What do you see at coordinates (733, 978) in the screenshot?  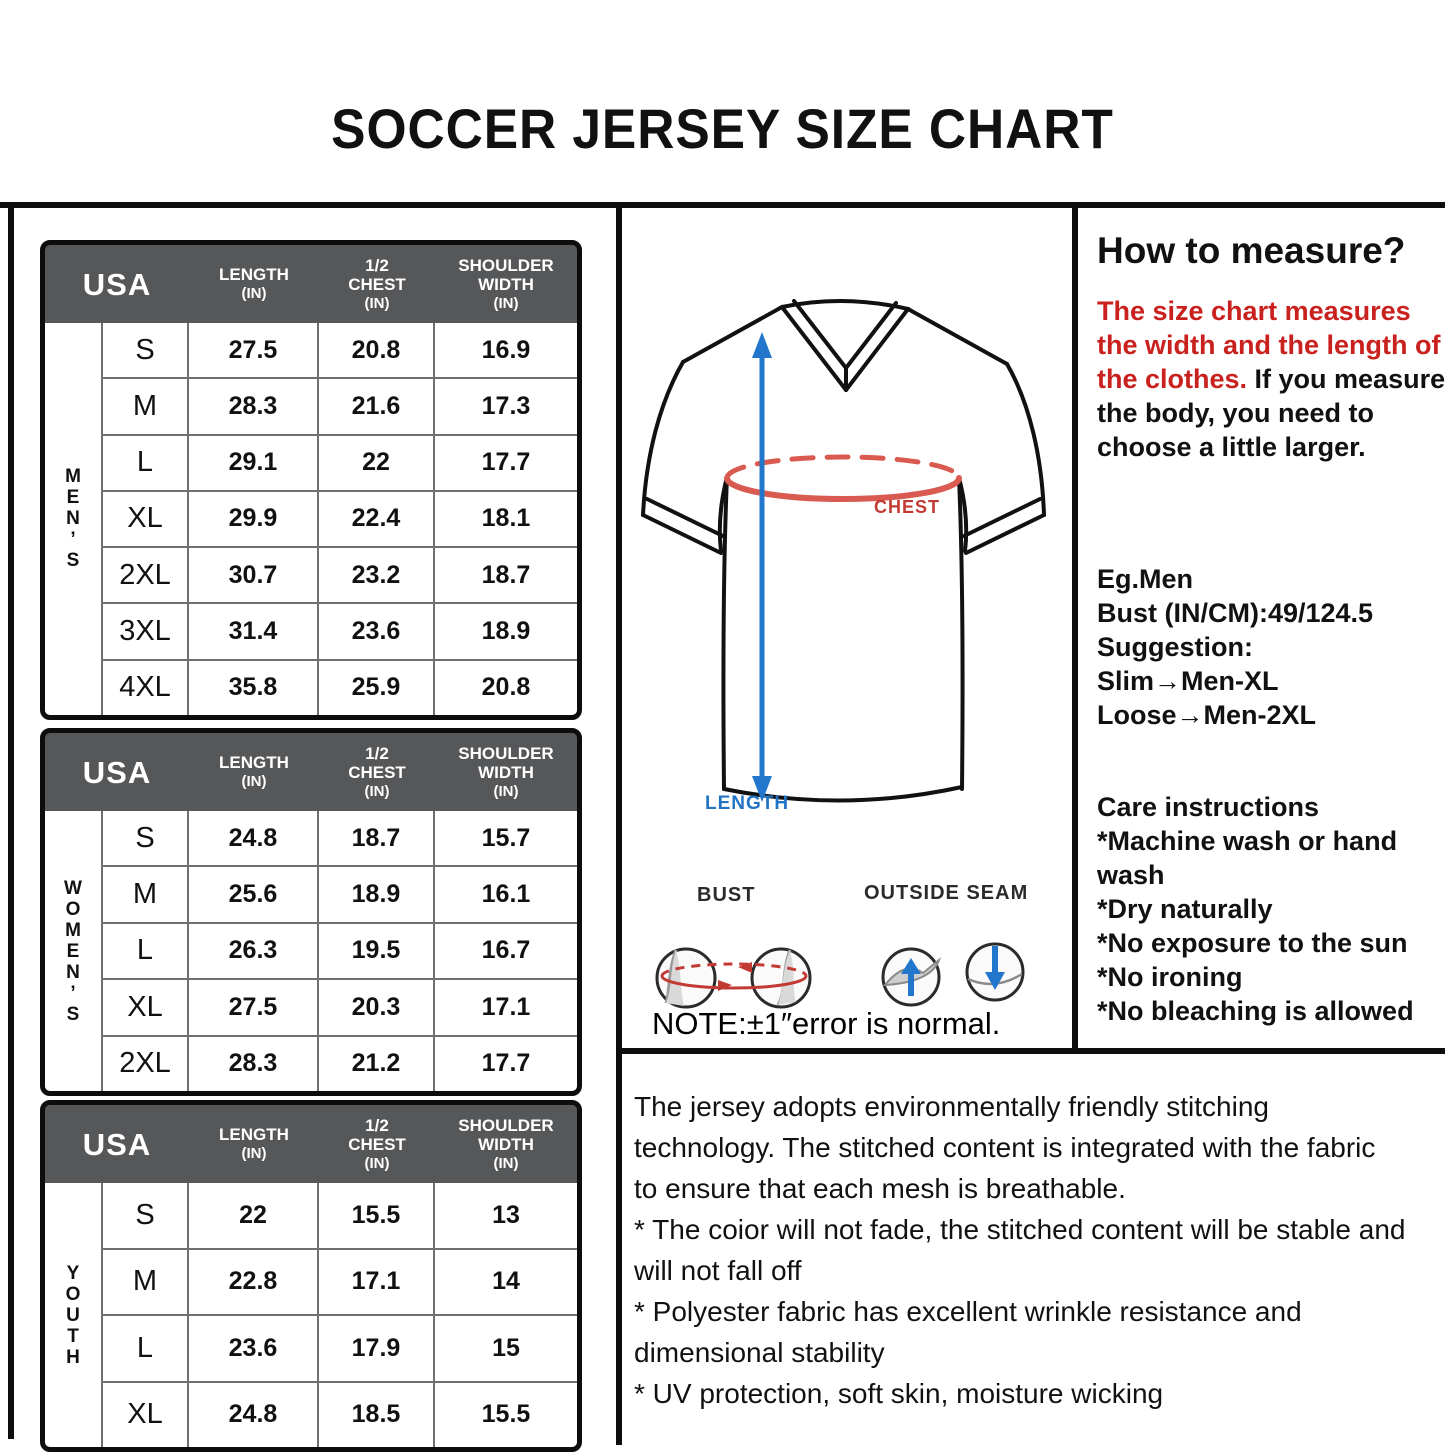 I see `bust-icon` at bounding box center [733, 978].